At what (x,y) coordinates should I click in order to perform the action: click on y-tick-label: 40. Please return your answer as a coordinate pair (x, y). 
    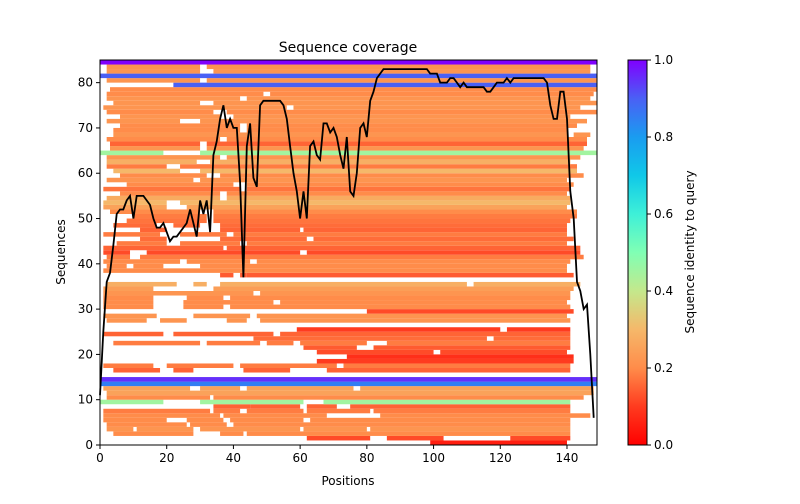
    Looking at the image, I should click on (85, 264).